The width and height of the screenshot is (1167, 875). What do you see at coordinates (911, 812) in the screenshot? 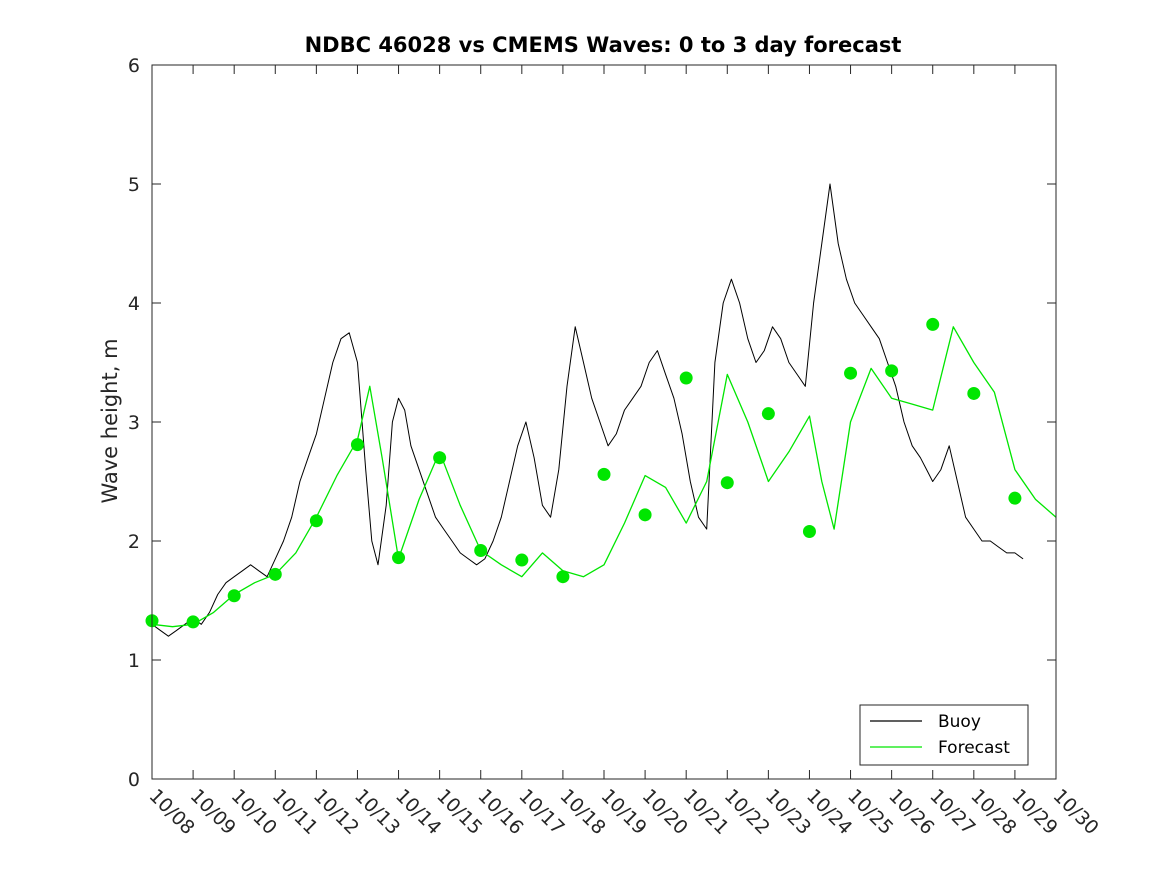
I see `x-tick-label: 10/26` at bounding box center [911, 812].